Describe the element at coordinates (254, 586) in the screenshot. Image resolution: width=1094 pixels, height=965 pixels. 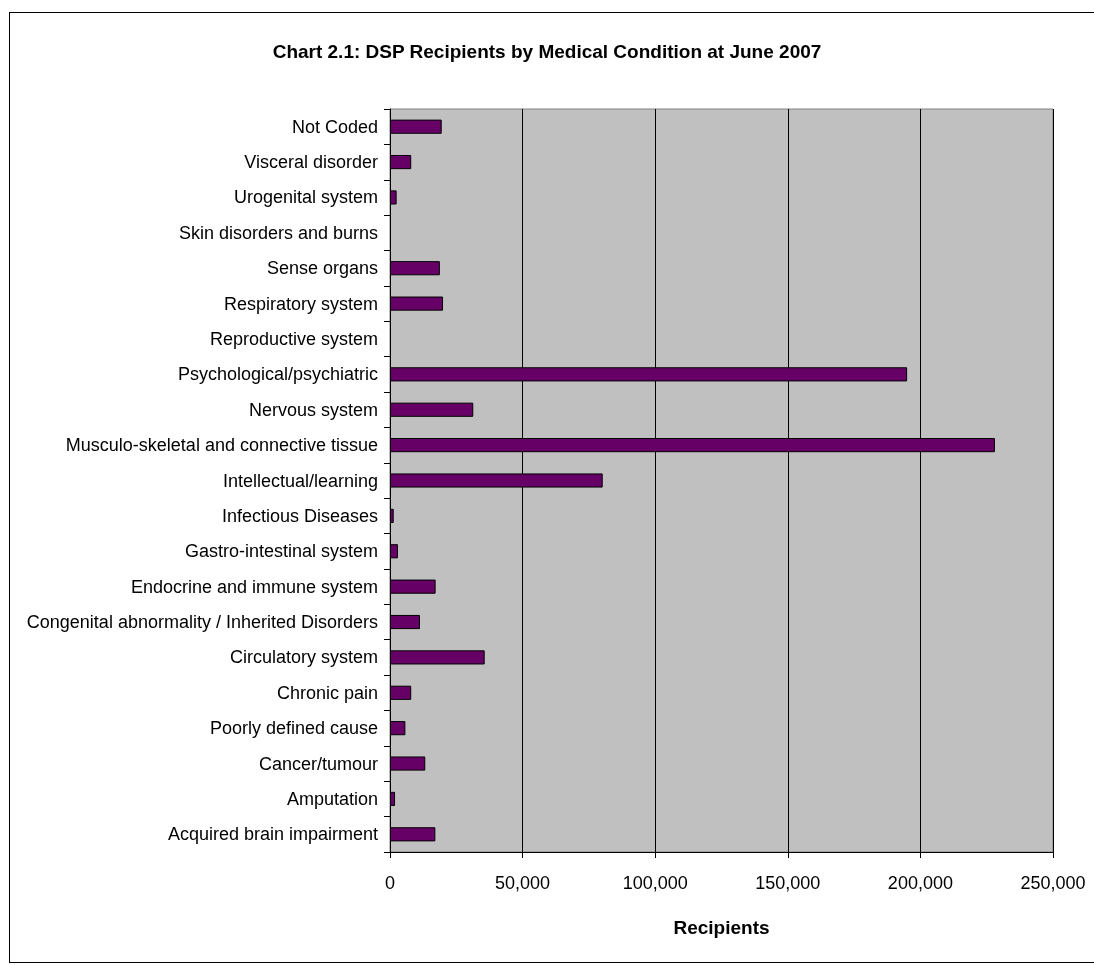
I see `y-tick-label: Endocrine and immune system` at that location.